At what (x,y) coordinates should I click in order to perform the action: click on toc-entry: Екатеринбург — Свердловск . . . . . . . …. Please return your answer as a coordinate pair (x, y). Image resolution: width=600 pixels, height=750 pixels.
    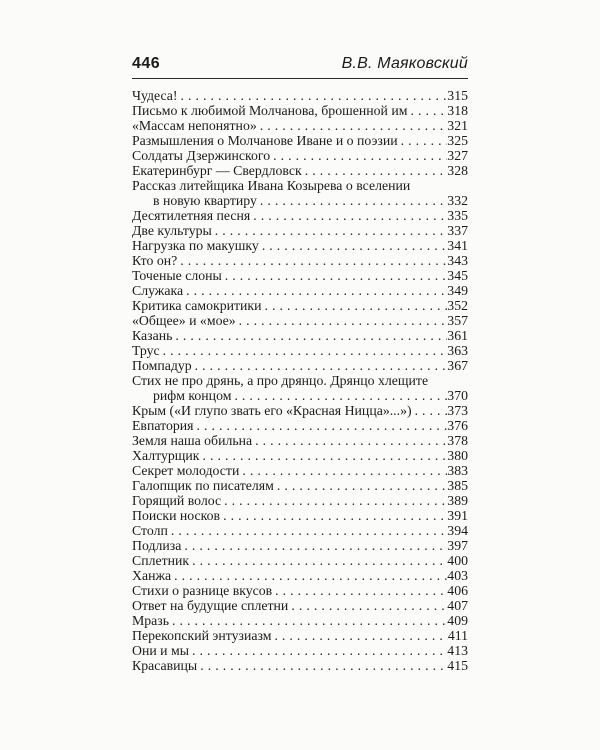
    Looking at the image, I should click on (300, 170).